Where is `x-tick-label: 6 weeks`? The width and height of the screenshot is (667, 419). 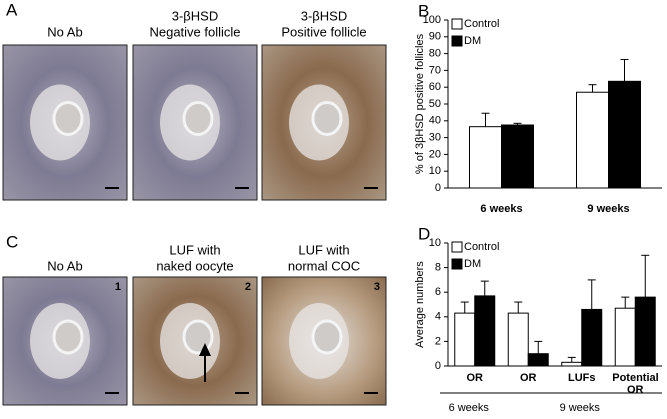
x-tick-label: 6 weeks is located at coordinates (501, 209).